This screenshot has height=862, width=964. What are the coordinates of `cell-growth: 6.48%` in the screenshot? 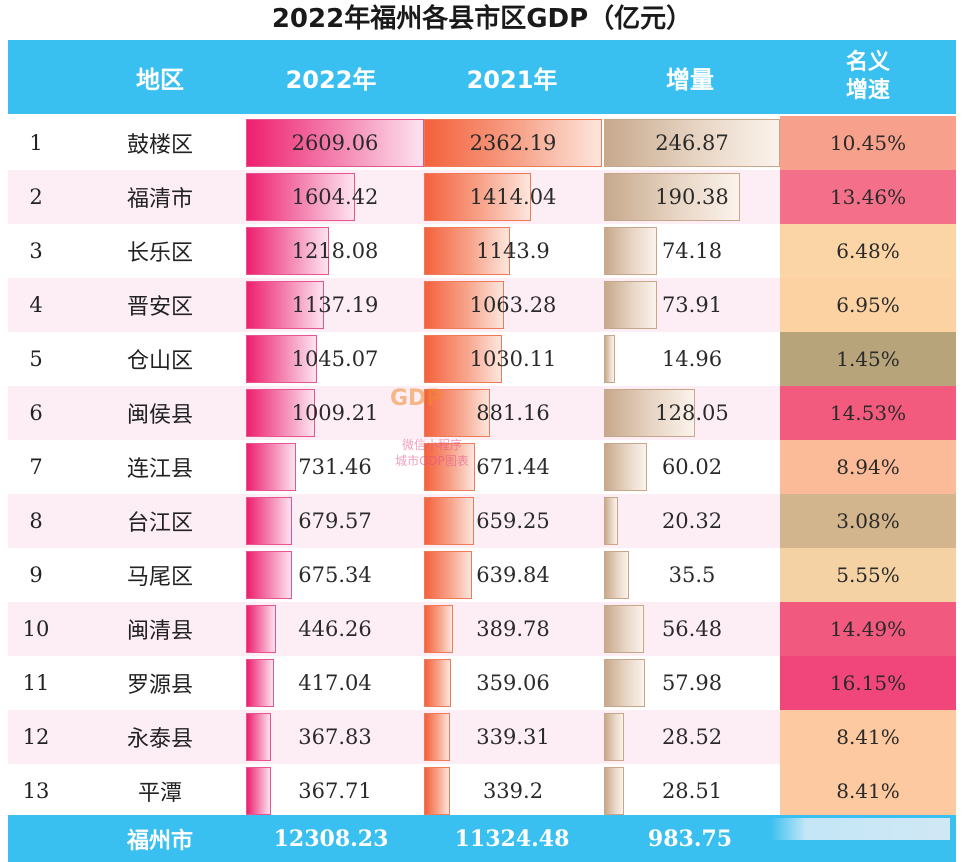 It's located at (868, 251).